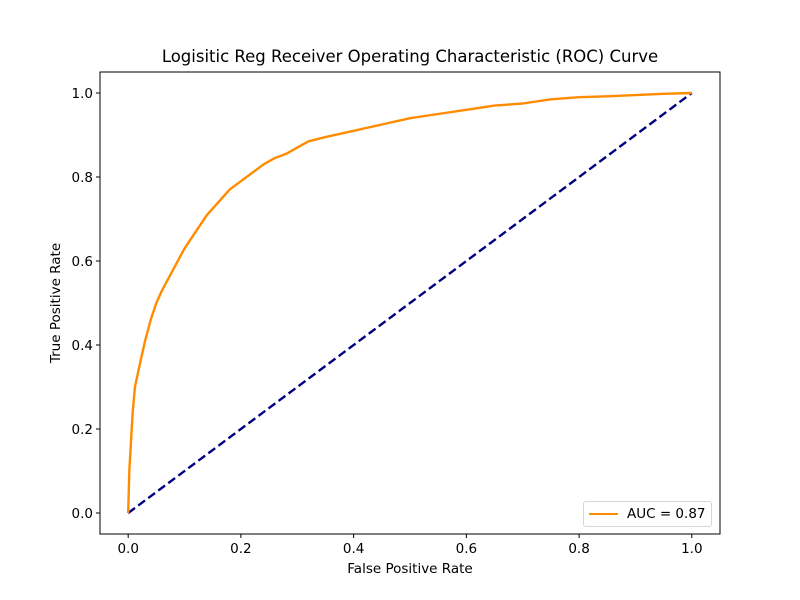 The height and width of the screenshot is (600, 800). Describe the element at coordinates (82, 178) in the screenshot. I see `y-tick-label: 0.8` at that location.